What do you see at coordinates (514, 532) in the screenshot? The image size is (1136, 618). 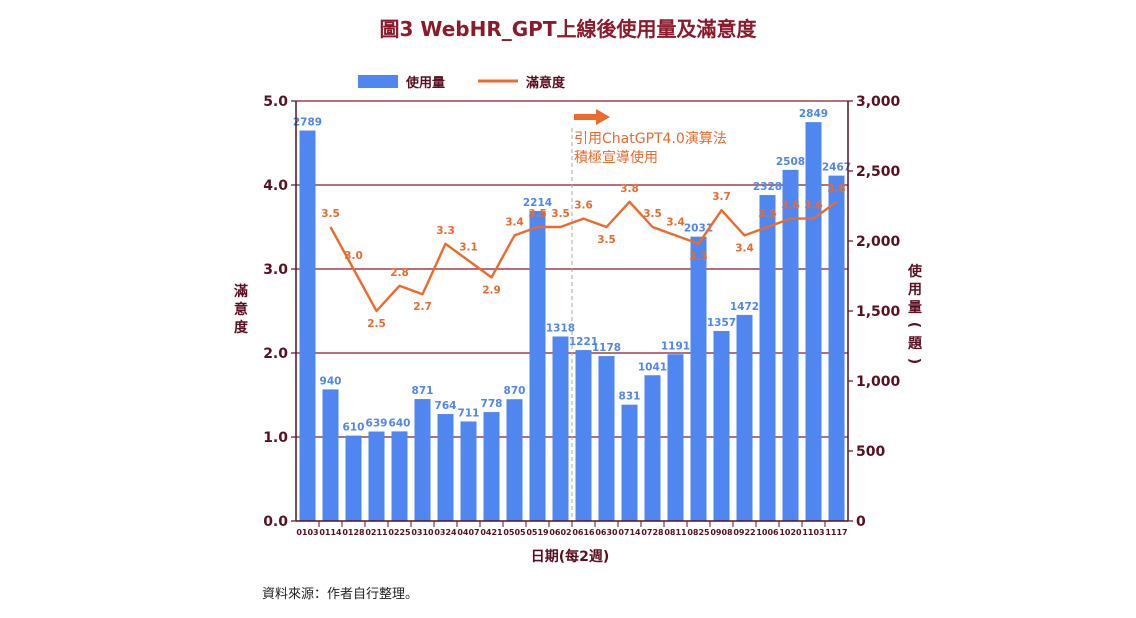 I see `x-tick-label: 0505` at bounding box center [514, 532].